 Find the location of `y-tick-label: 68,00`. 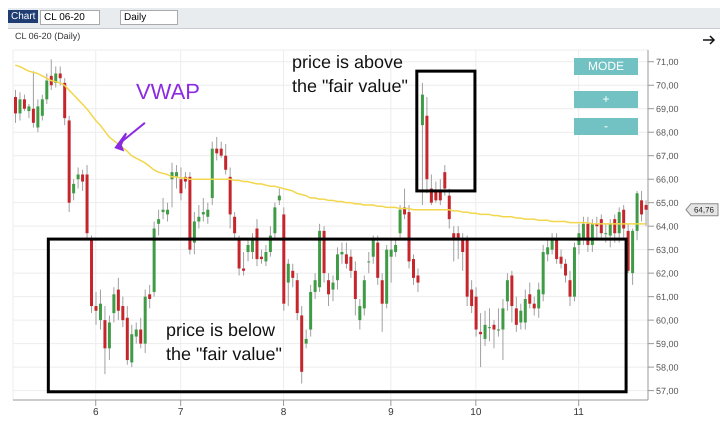

y-tick-label: 68,00 is located at coordinates (667, 132).